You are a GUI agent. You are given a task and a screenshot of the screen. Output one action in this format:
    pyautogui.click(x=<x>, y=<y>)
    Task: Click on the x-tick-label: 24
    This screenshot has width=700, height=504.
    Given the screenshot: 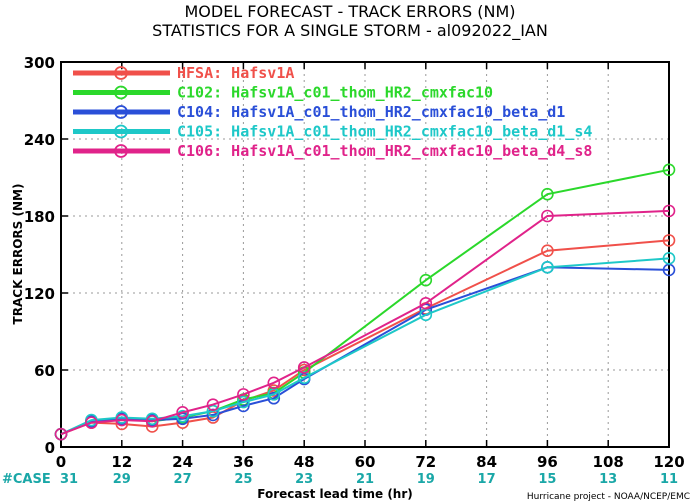 What is the action you would take?
    pyautogui.click(x=182, y=462)
    